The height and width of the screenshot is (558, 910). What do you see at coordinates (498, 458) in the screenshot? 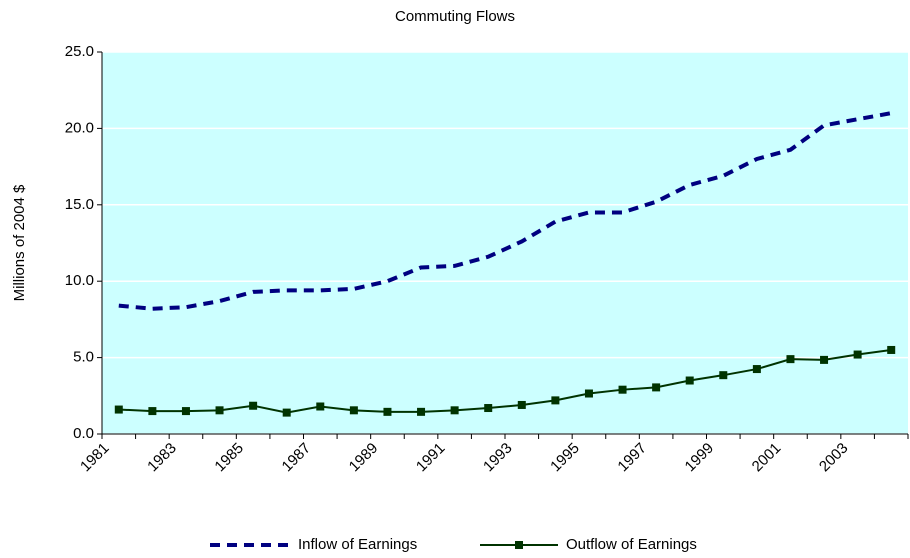
I see `x-tick-label: 1993` at bounding box center [498, 458].